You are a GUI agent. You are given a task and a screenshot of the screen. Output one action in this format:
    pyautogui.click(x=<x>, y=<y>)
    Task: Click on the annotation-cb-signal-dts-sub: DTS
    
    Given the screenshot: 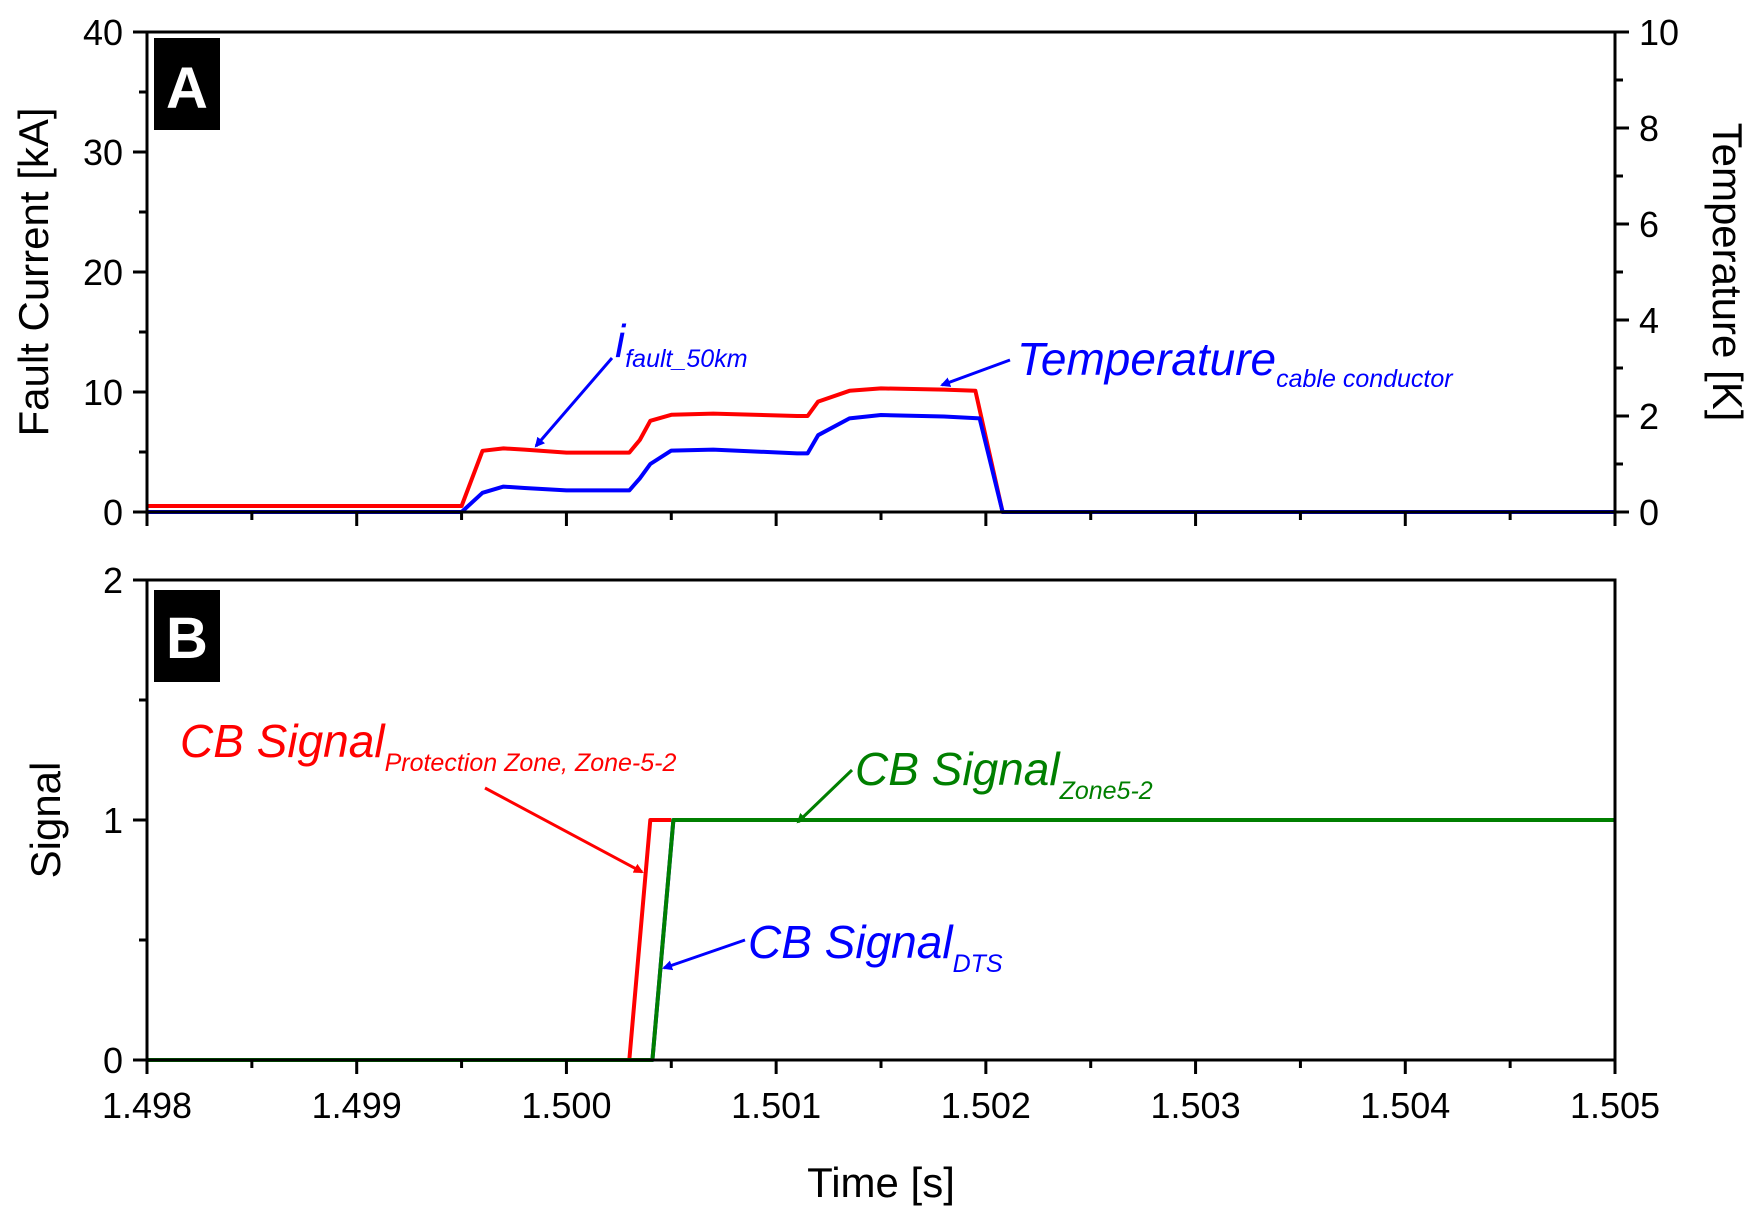 What is the action you would take?
    pyautogui.click(x=978, y=964)
    